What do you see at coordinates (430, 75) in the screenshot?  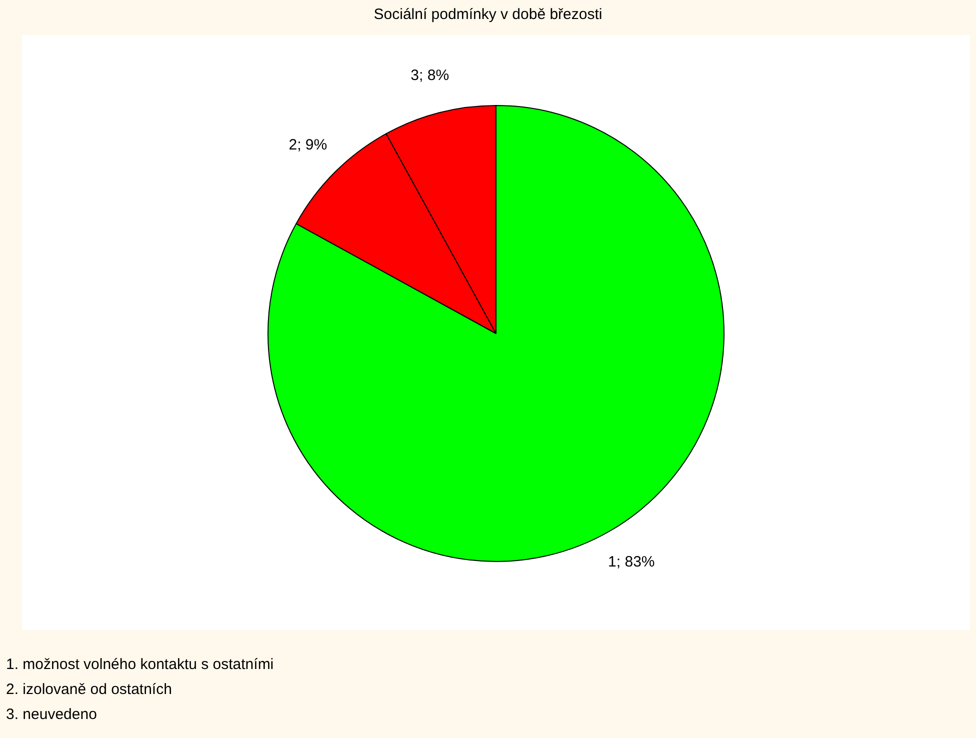 I see `data-label: 3; 8%` at bounding box center [430, 75].